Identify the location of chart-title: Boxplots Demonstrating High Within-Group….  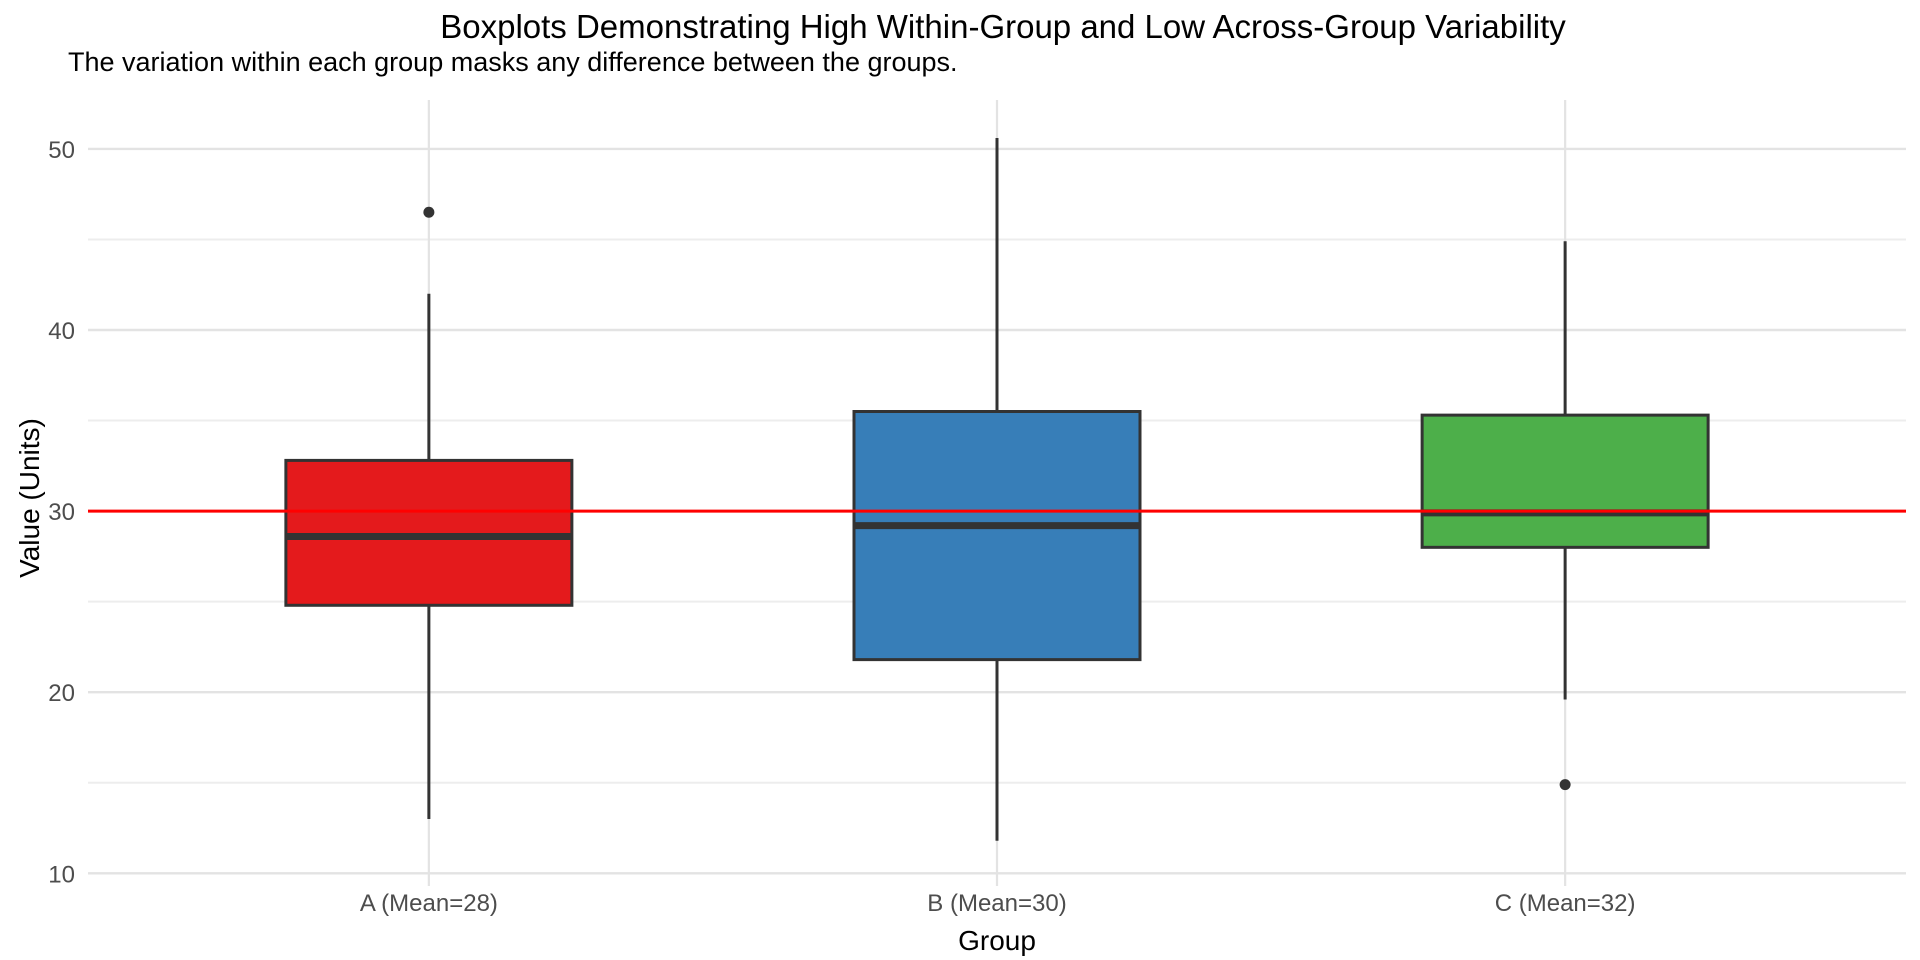
(1003, 26).